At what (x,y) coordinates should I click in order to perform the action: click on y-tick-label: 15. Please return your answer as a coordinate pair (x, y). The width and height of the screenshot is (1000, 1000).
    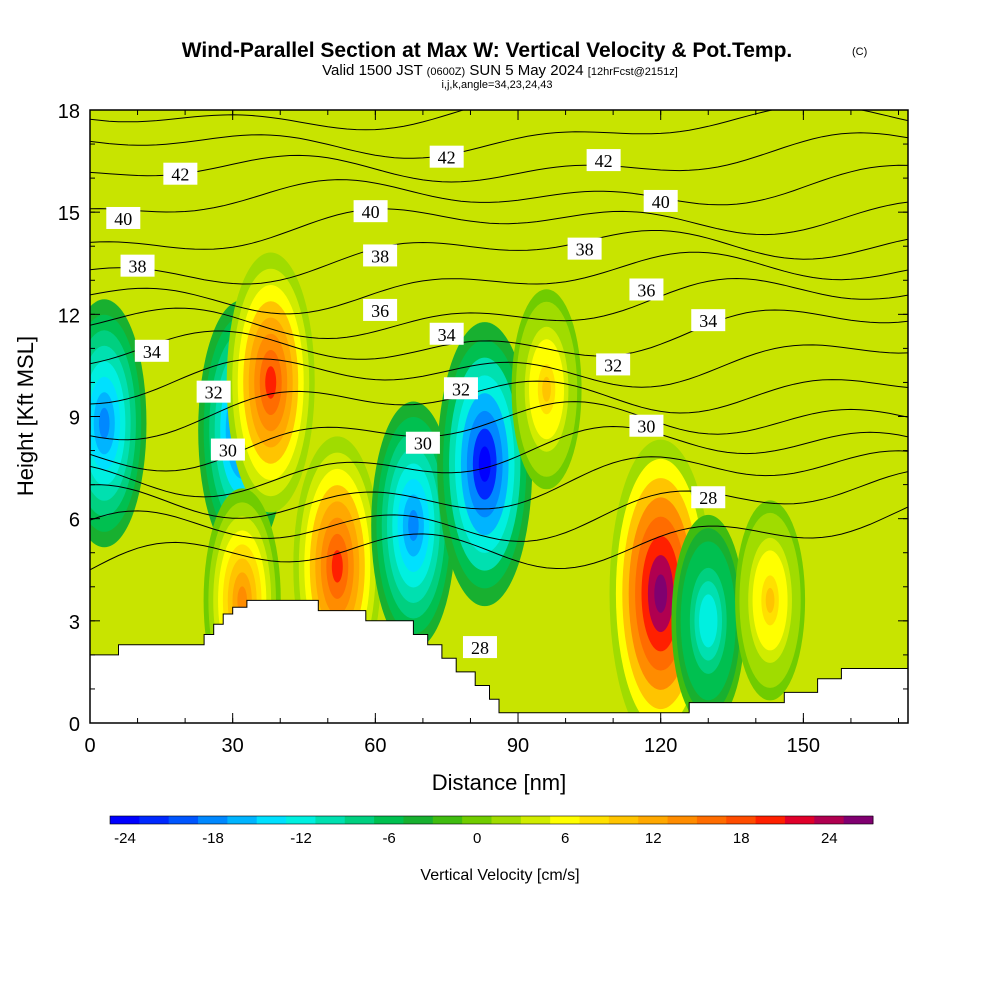
    Looking at the image, I should click on (69, 214).